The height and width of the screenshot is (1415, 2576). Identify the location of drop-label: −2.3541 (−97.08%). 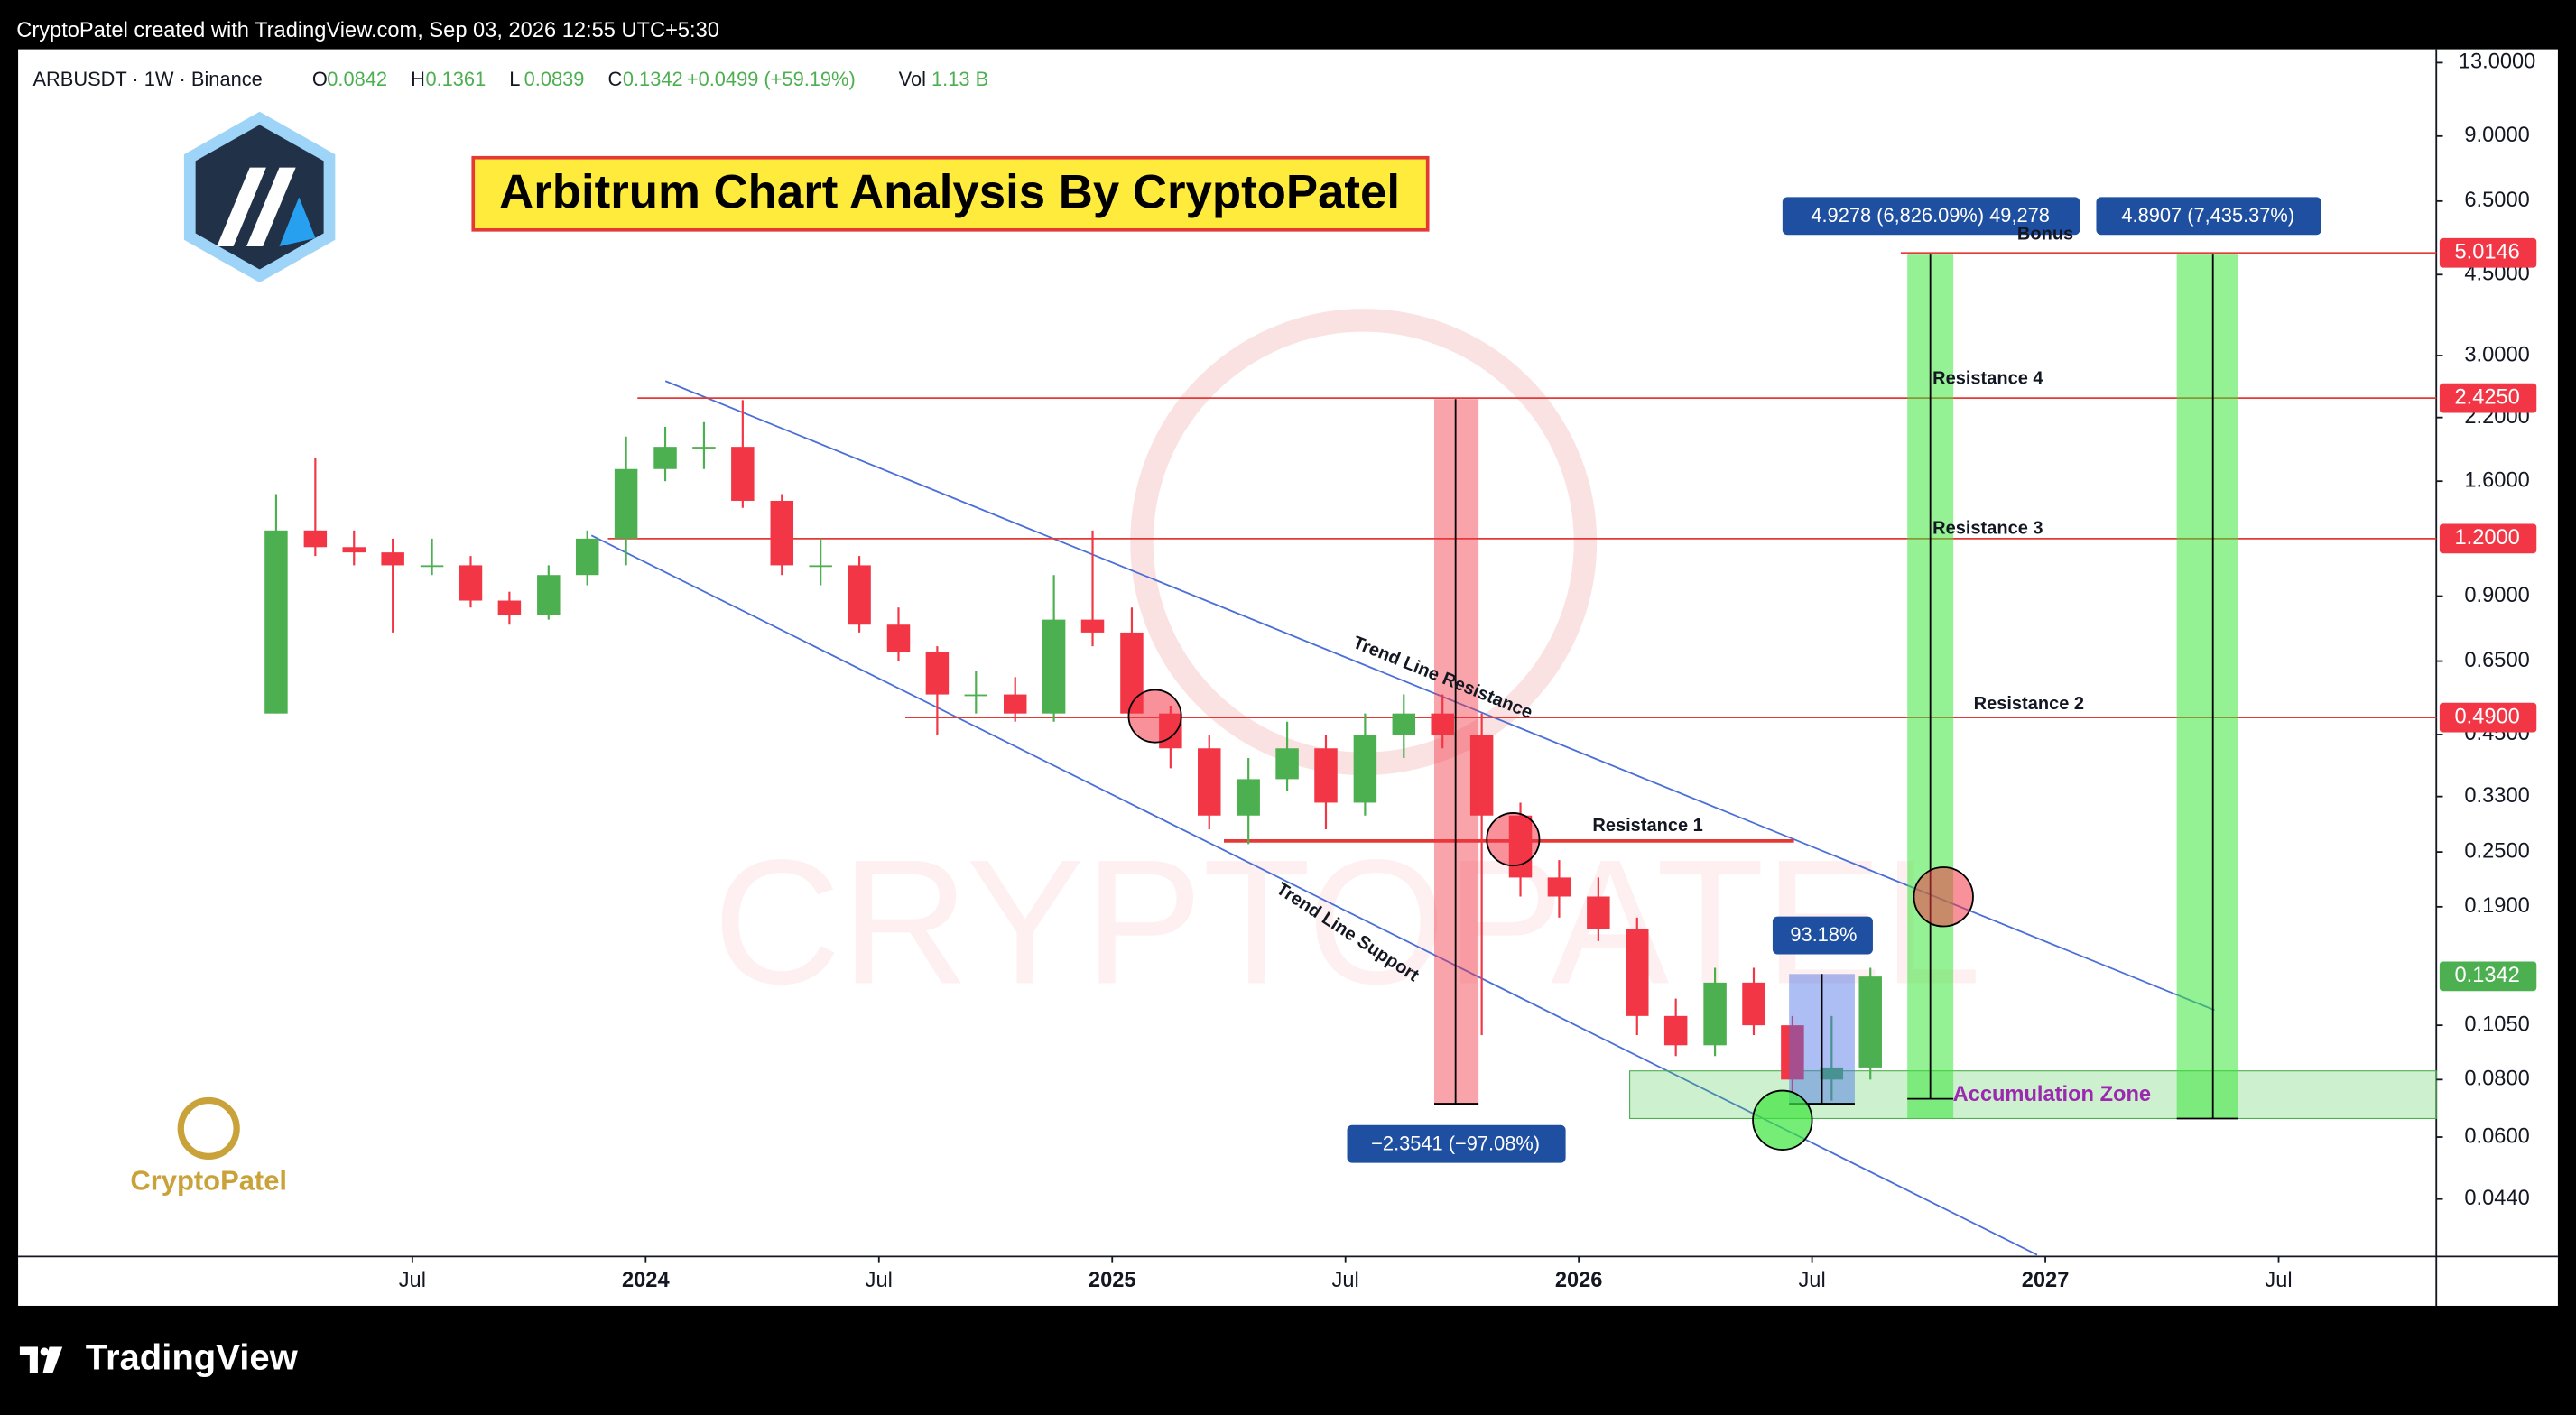
(1455, 1143).